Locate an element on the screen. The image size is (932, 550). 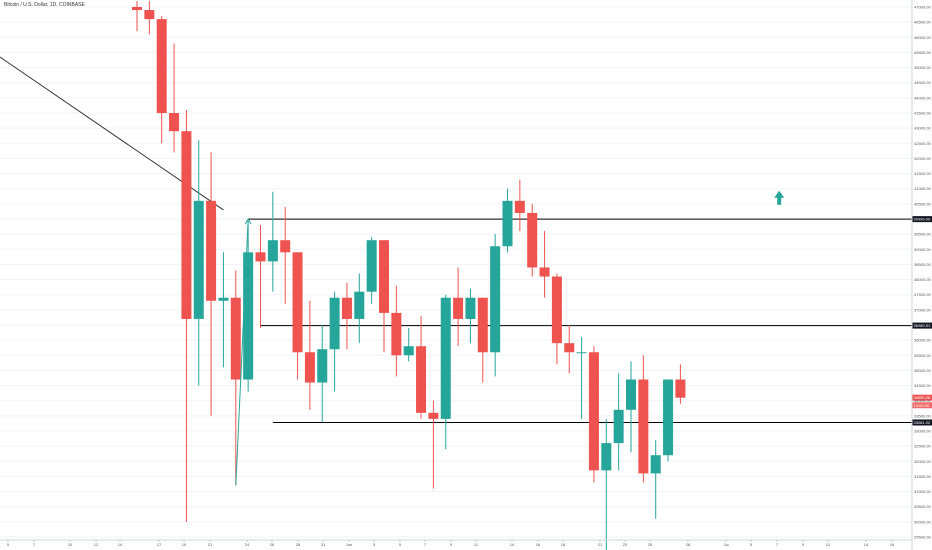
y-tick-label: 31500.00 is located at coordinates (922, 476).